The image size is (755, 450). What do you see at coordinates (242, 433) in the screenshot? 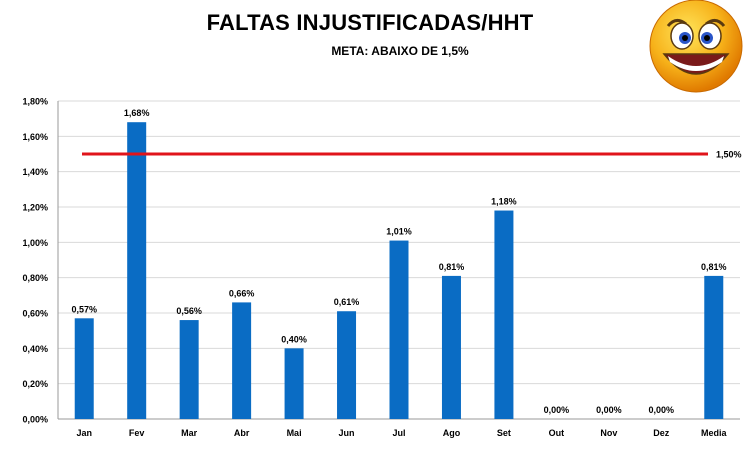
I see `x-tick-label: Abr` at bounding box center [242, 433].